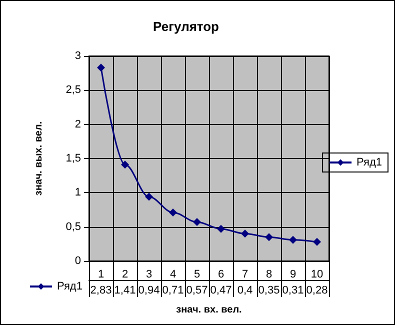 This screenshot has height=325, width=395. Describe the element at coordinates (149, 274) in the screenshot. I see `x-tick-label: 3` at that location.